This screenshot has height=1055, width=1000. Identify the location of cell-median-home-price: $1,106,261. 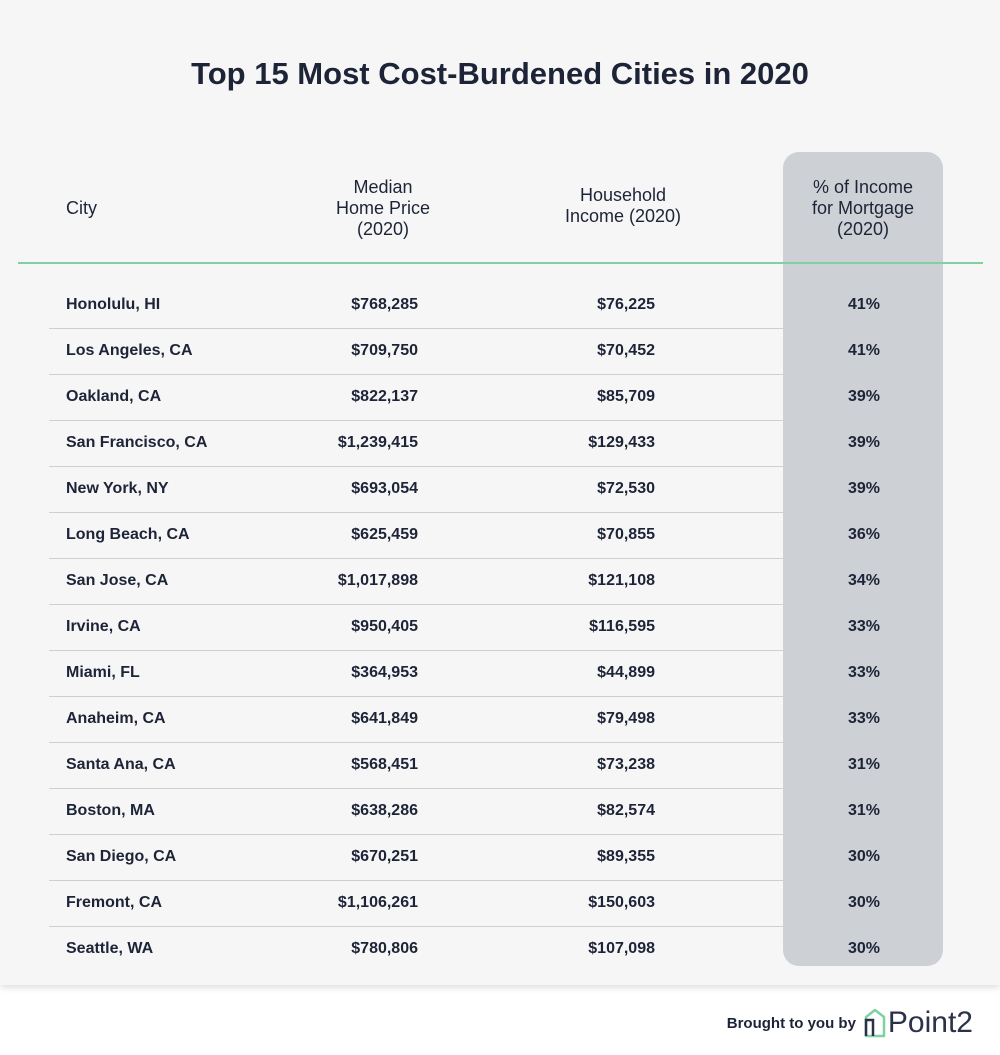
(377, 902).